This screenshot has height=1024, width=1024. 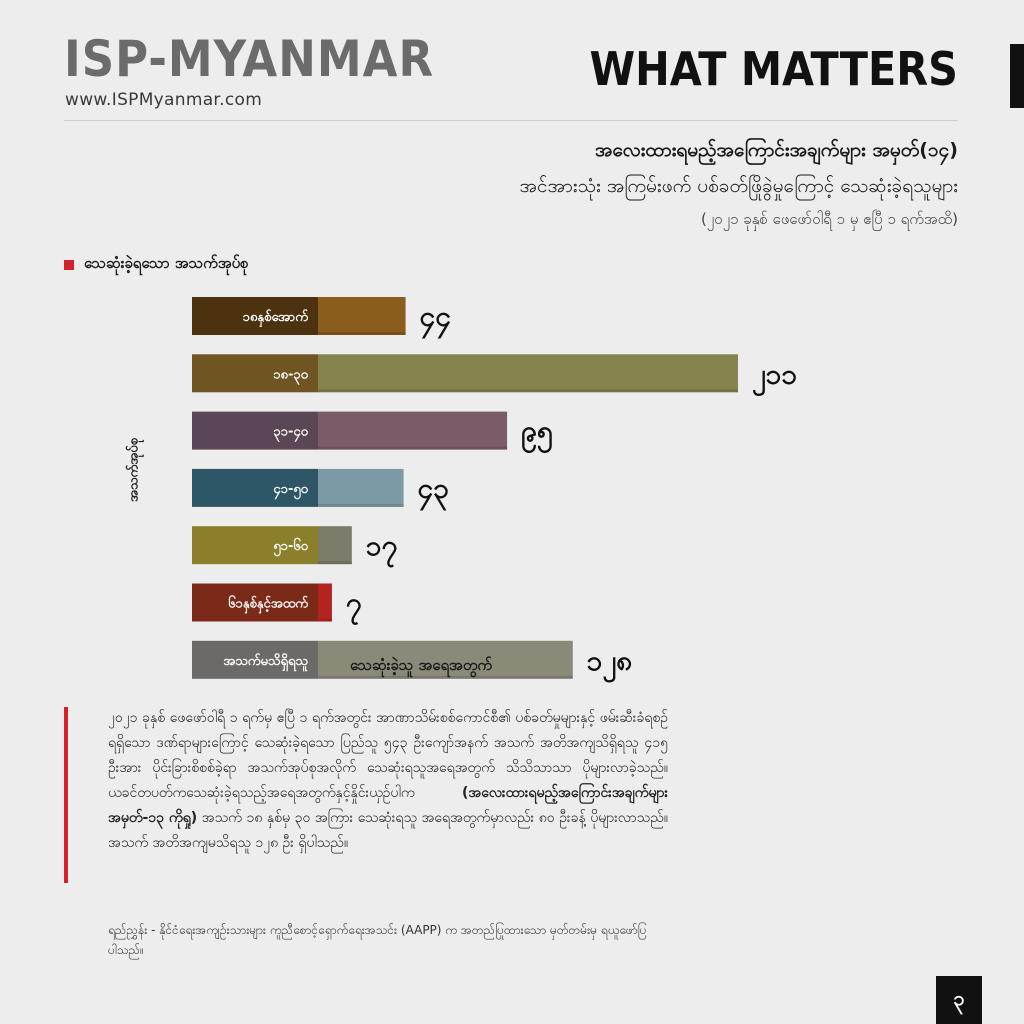 What do you see at coordinates (354, 607) in the screenshot?
I see `value-label: ၇` at bounding box center [354, 607].